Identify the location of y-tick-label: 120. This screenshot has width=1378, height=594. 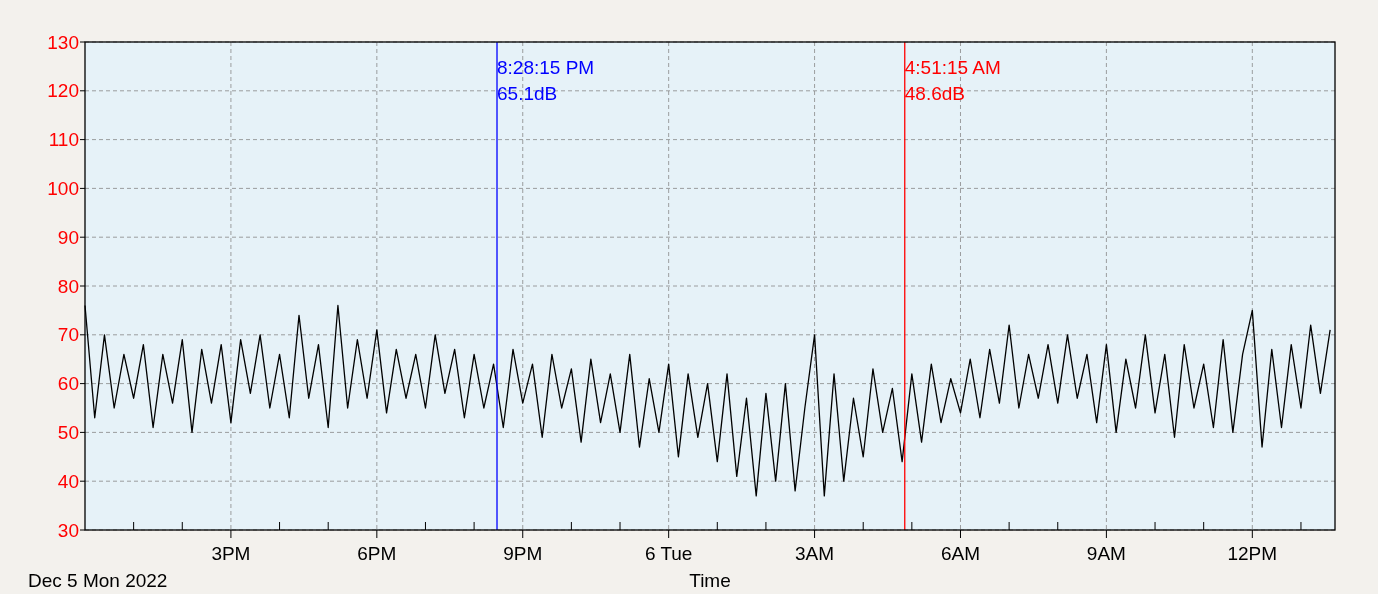
(63, 91).